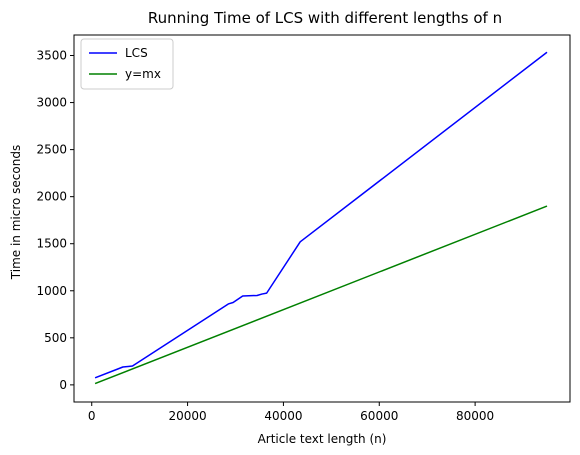 This screenshot has width=580, height=455. What do you see at coordinates (51, 244) in the screenshot?
I see `y-tick-label: 1500` at bounding box center [51, 244].